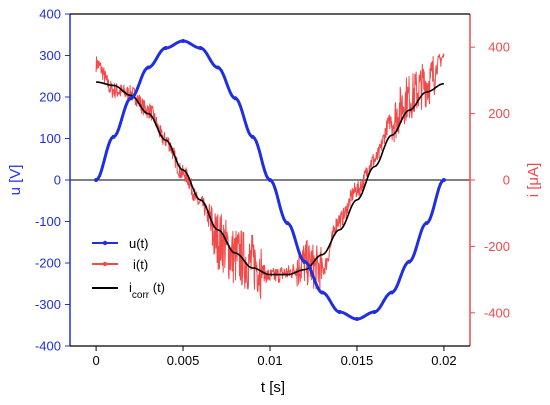 This screenshot has height=405, width=550. Describe the element at coordinates (50, 14) in the screenshot. I see `y-left-tick-label: 400` at that location.